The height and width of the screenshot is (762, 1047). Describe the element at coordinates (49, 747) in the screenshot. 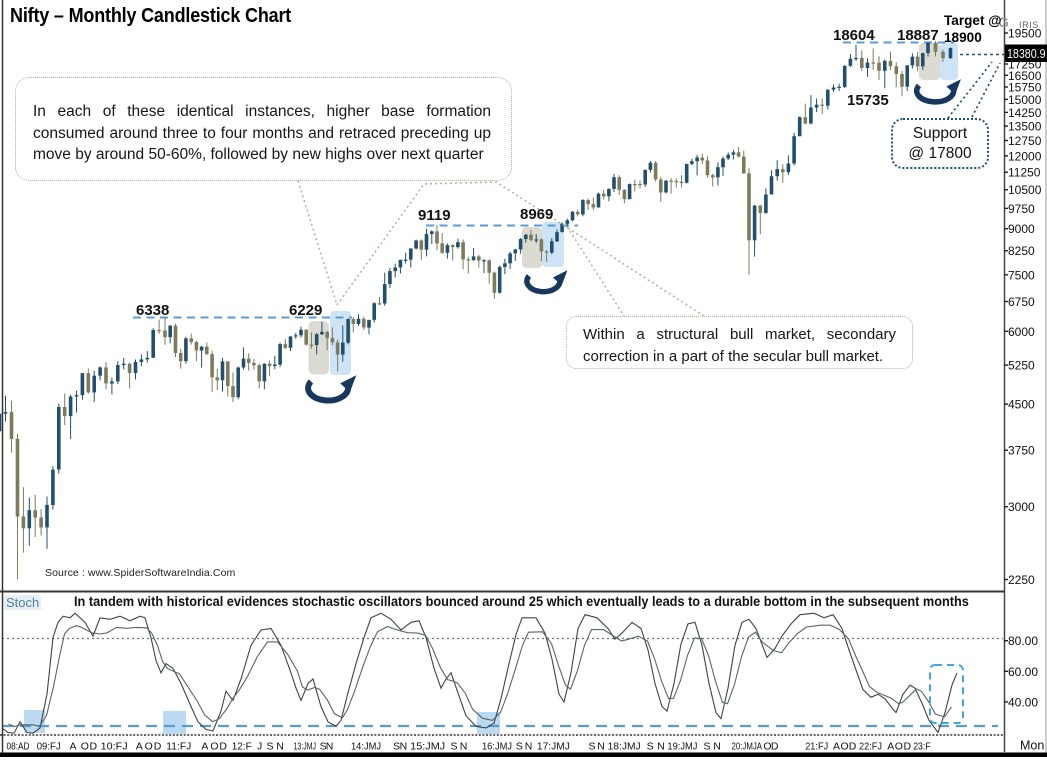

I see `svg-text: 09:FJ` at that location.